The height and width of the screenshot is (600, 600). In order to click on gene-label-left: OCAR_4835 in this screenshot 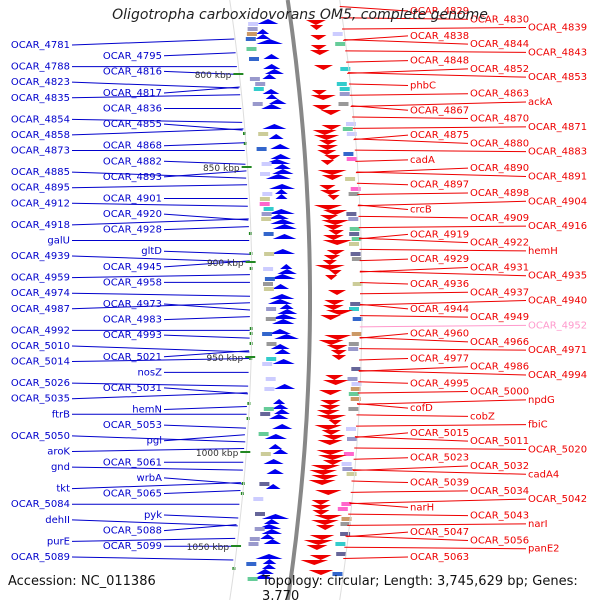, I will do `click(40, 98)`.